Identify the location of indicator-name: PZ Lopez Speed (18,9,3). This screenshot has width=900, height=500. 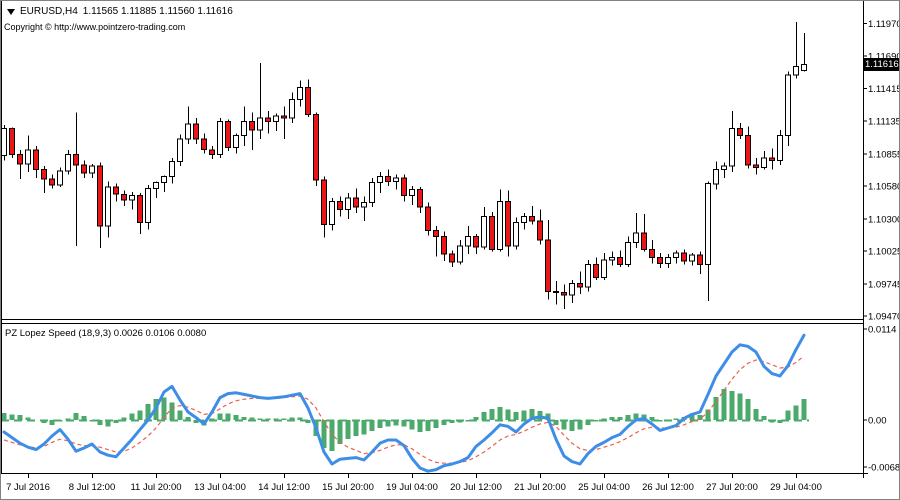
(58, 333).